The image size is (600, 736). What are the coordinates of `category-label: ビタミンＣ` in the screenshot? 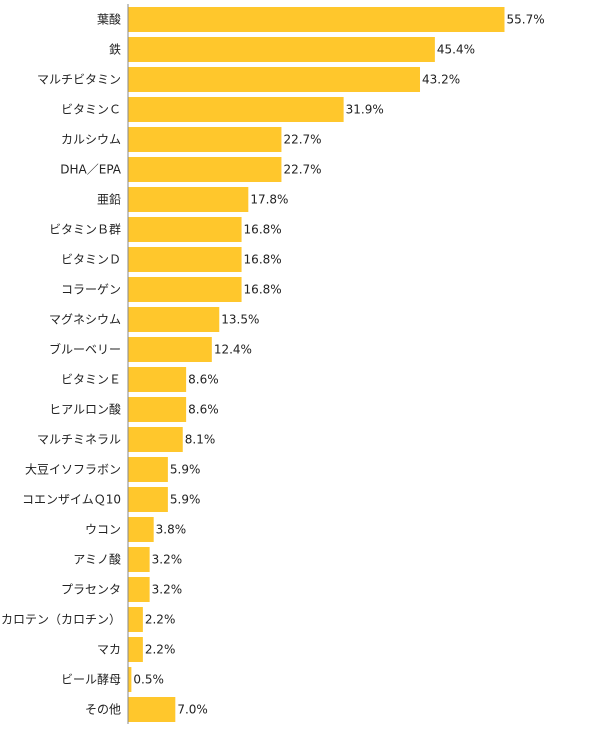 It's located at (91, 110).